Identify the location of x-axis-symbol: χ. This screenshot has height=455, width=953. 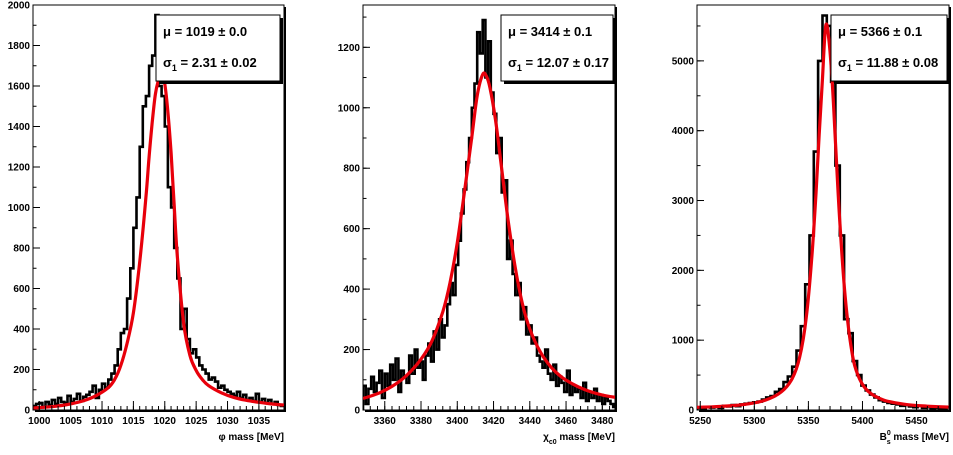
(546, 437).